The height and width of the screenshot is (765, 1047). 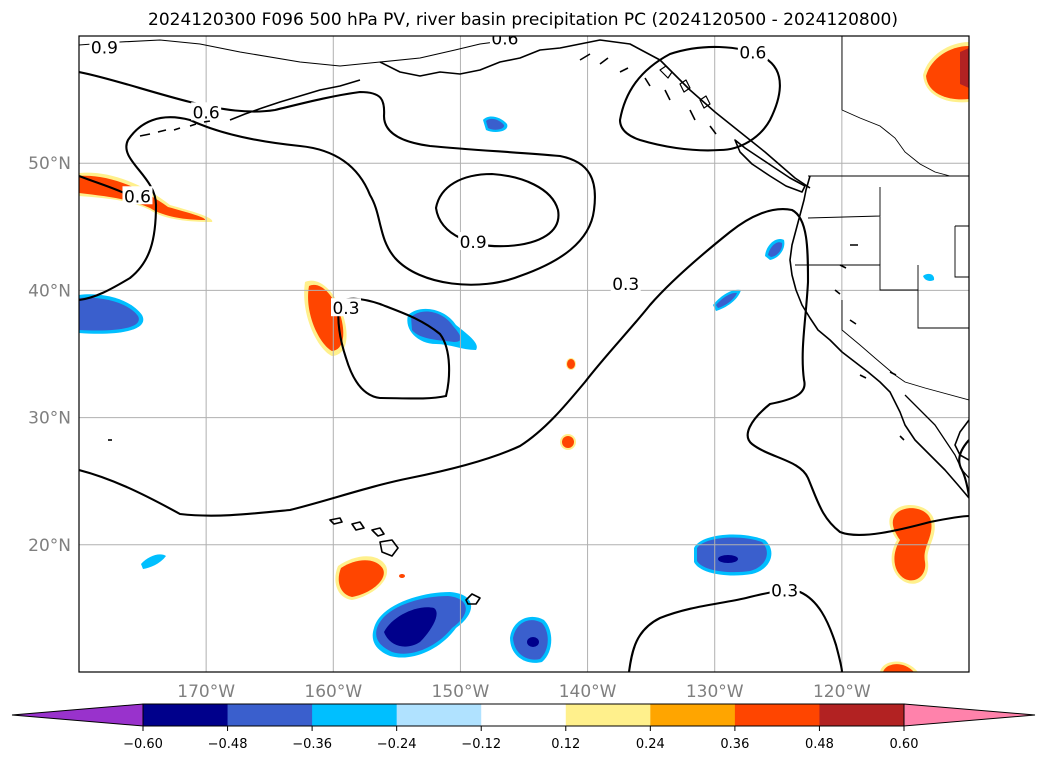 What do you see at coordinates (333, 692) in the screenshot?
I see `lon-tick-label: 160°W` at bounding box center [333, 692].